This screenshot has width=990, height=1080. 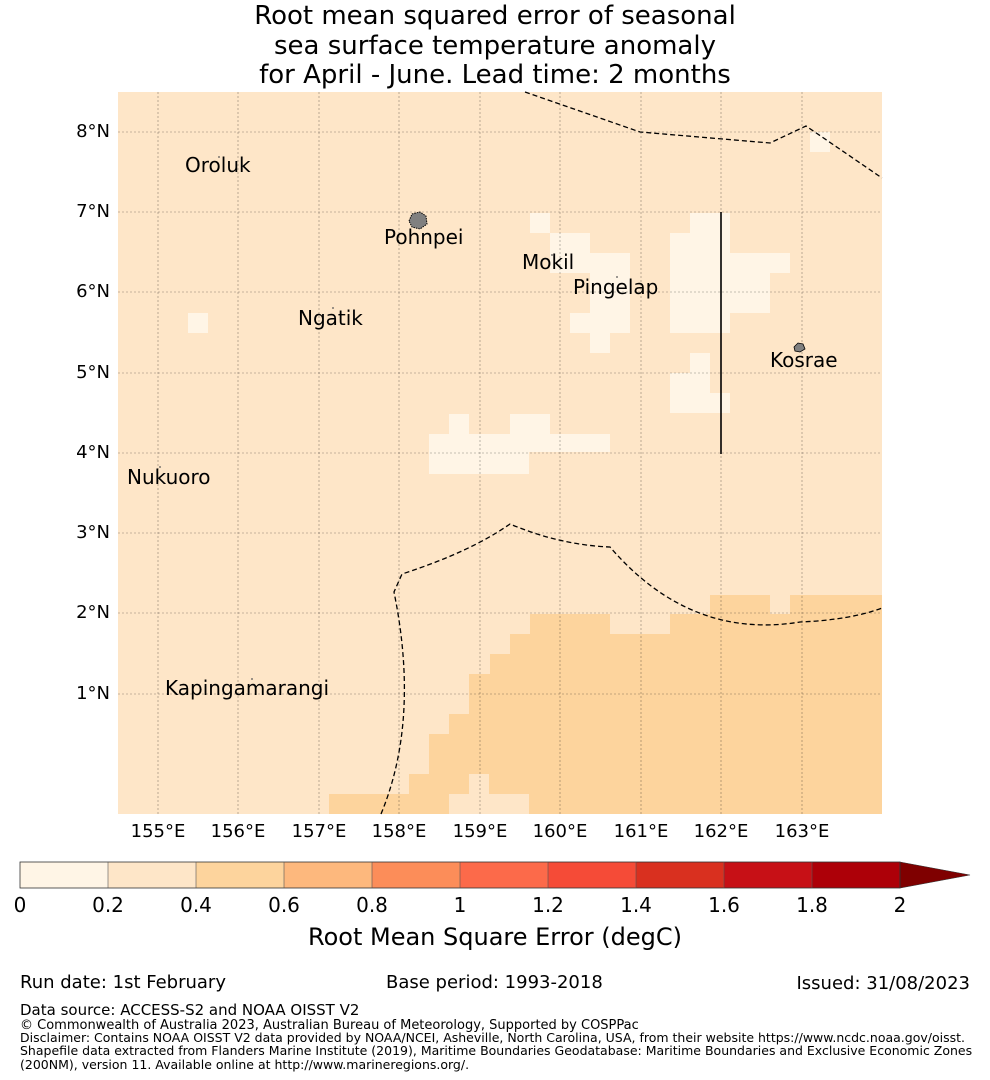 I want to click on island-label-oroluk: Oroluk, so click(x=218, y=165).